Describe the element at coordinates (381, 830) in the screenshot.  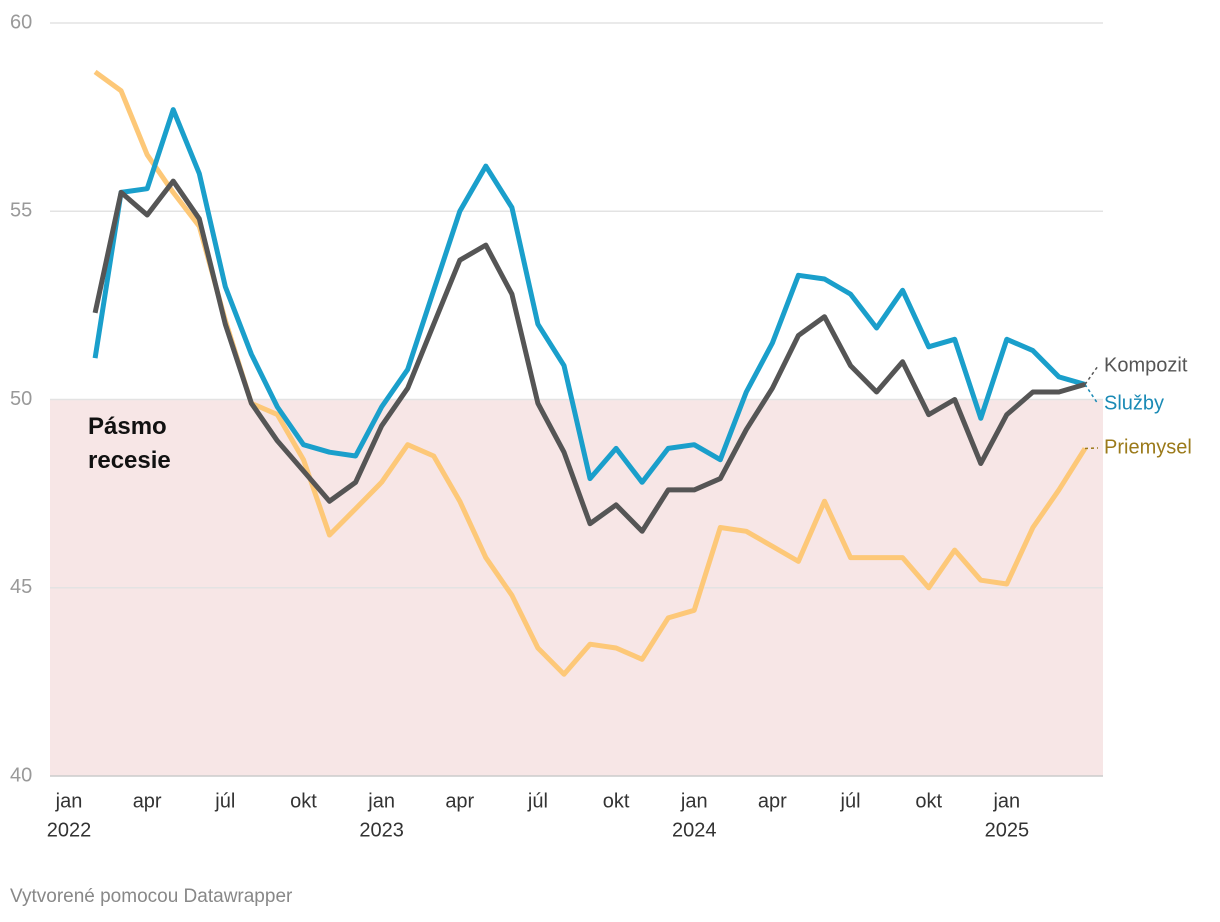
I see `x-year-label: 2023` at that location.